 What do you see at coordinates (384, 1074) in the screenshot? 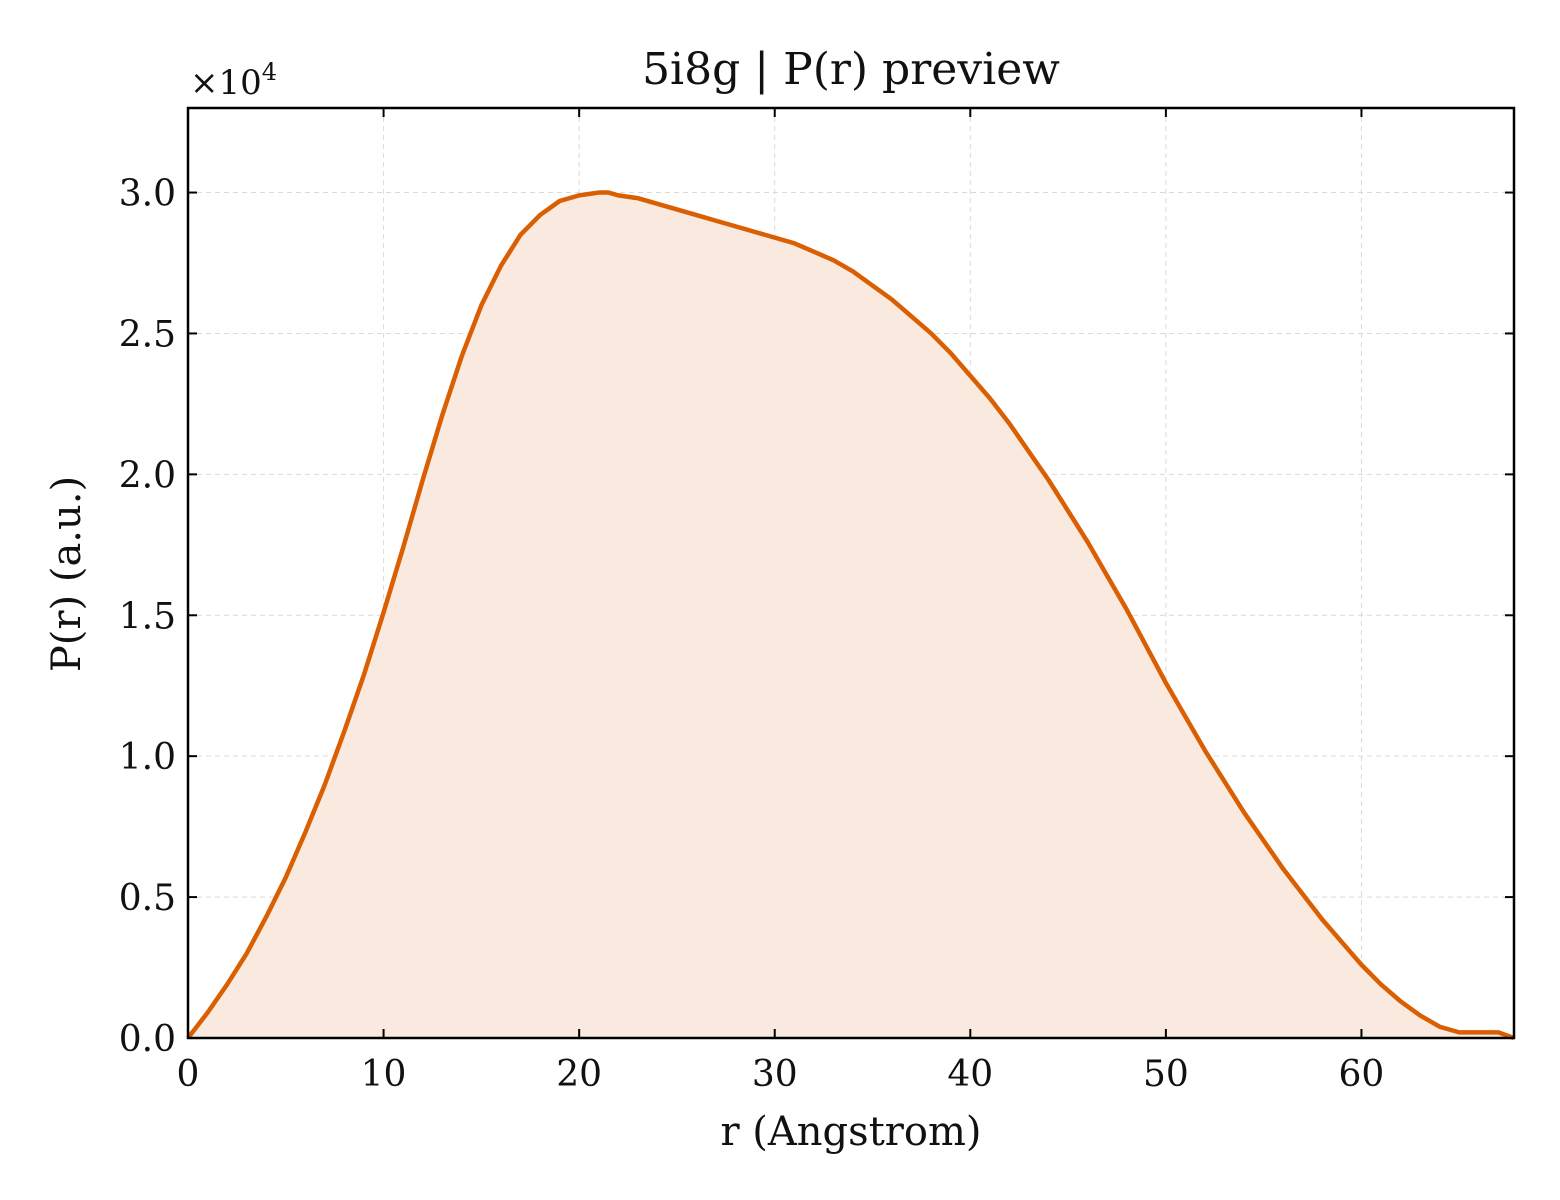
I see `x-tick-label: 10` at bounding box center [384, 1074].